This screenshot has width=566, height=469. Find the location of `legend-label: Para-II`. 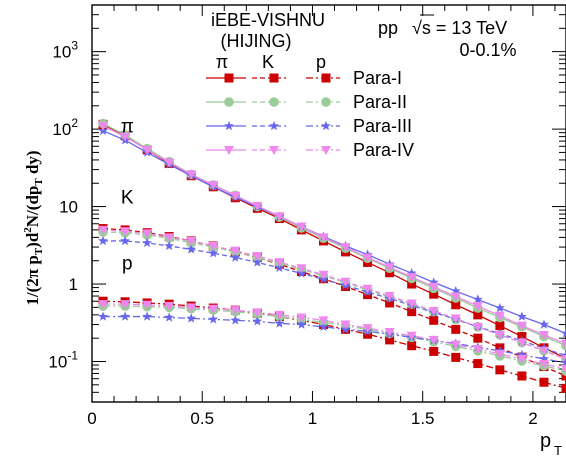

legend-label: Para-II is located at coordinates (380, 102).